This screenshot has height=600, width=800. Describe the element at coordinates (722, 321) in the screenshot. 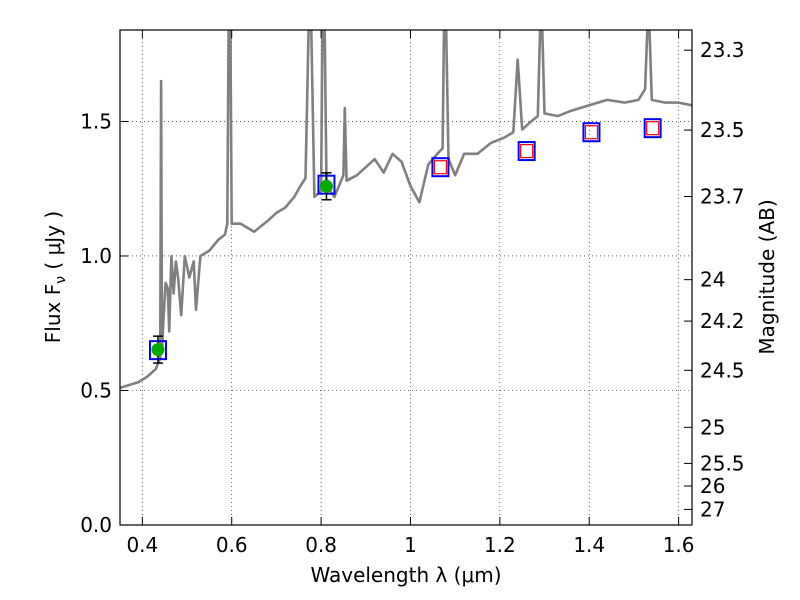

I see `y2-tick-label: 24.2` at that location.